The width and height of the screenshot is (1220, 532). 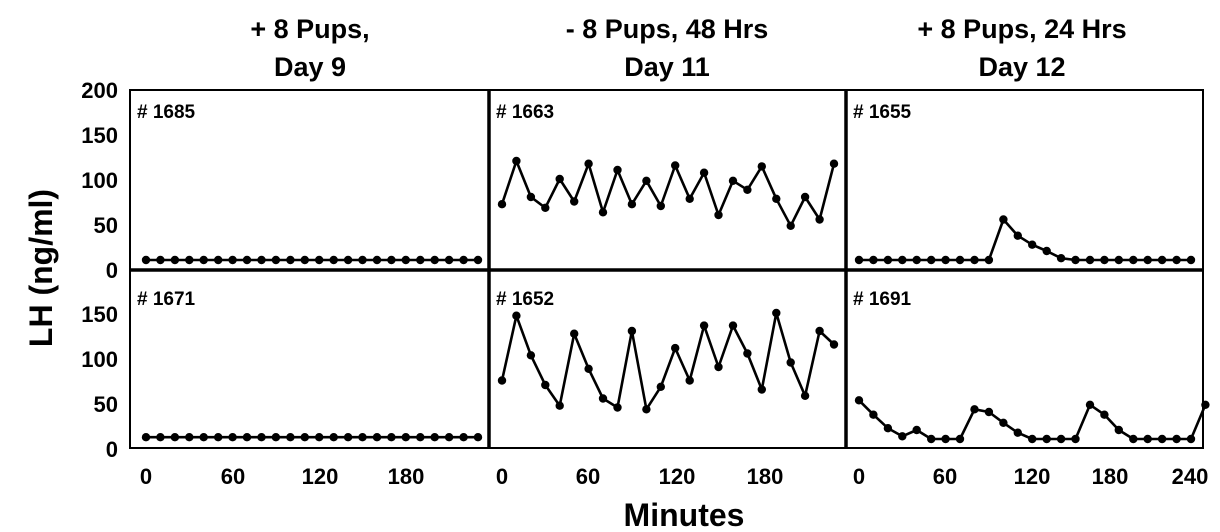 I want to click on animal-id-1652: # 1652, so click(x=525, y=299).